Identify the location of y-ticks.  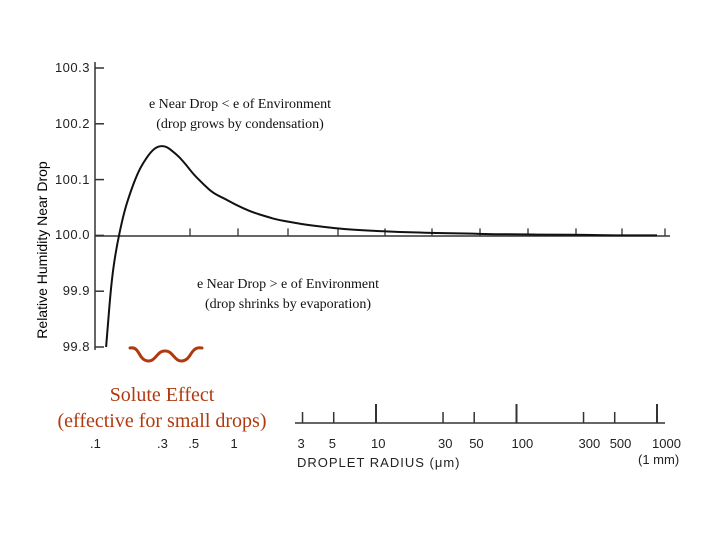
(99, 207).